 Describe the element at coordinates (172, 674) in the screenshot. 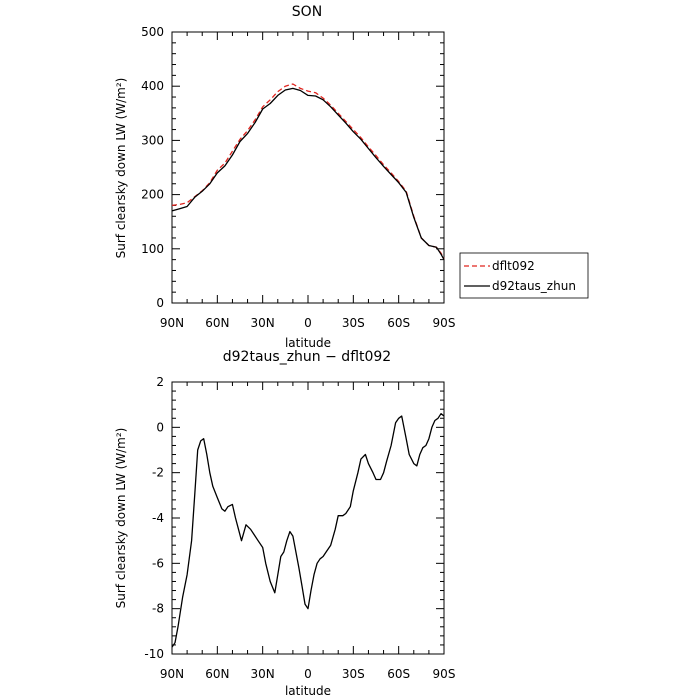

I see `bottom-x-tick-label: 90N` at that location.